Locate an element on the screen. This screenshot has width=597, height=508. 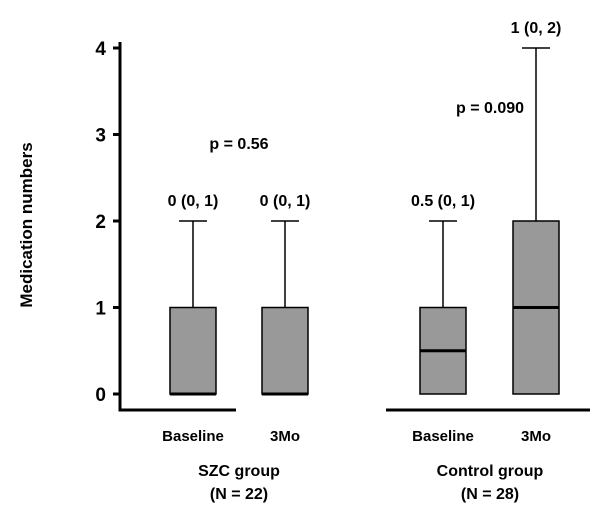
group-n: (N = 22) is located at coordinates (239, 494).